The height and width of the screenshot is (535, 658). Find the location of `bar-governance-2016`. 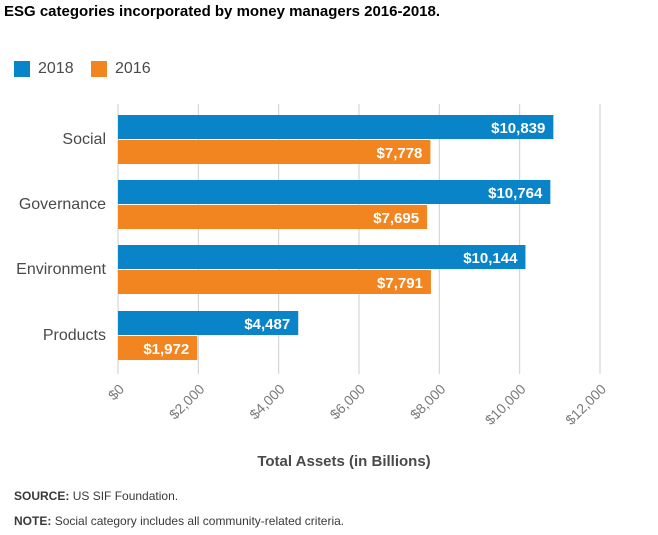

bar-governance-2016 is located at coordinates (273, 217).